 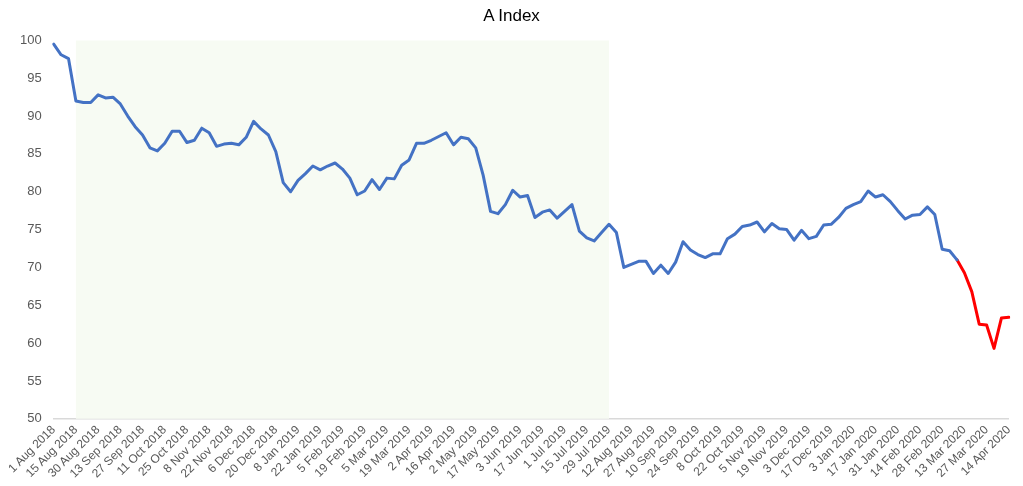 What do you see at coordinates (34, 304) in the screenshot?
I see `y-tick-label: 65` at bounding box center [34, 304].